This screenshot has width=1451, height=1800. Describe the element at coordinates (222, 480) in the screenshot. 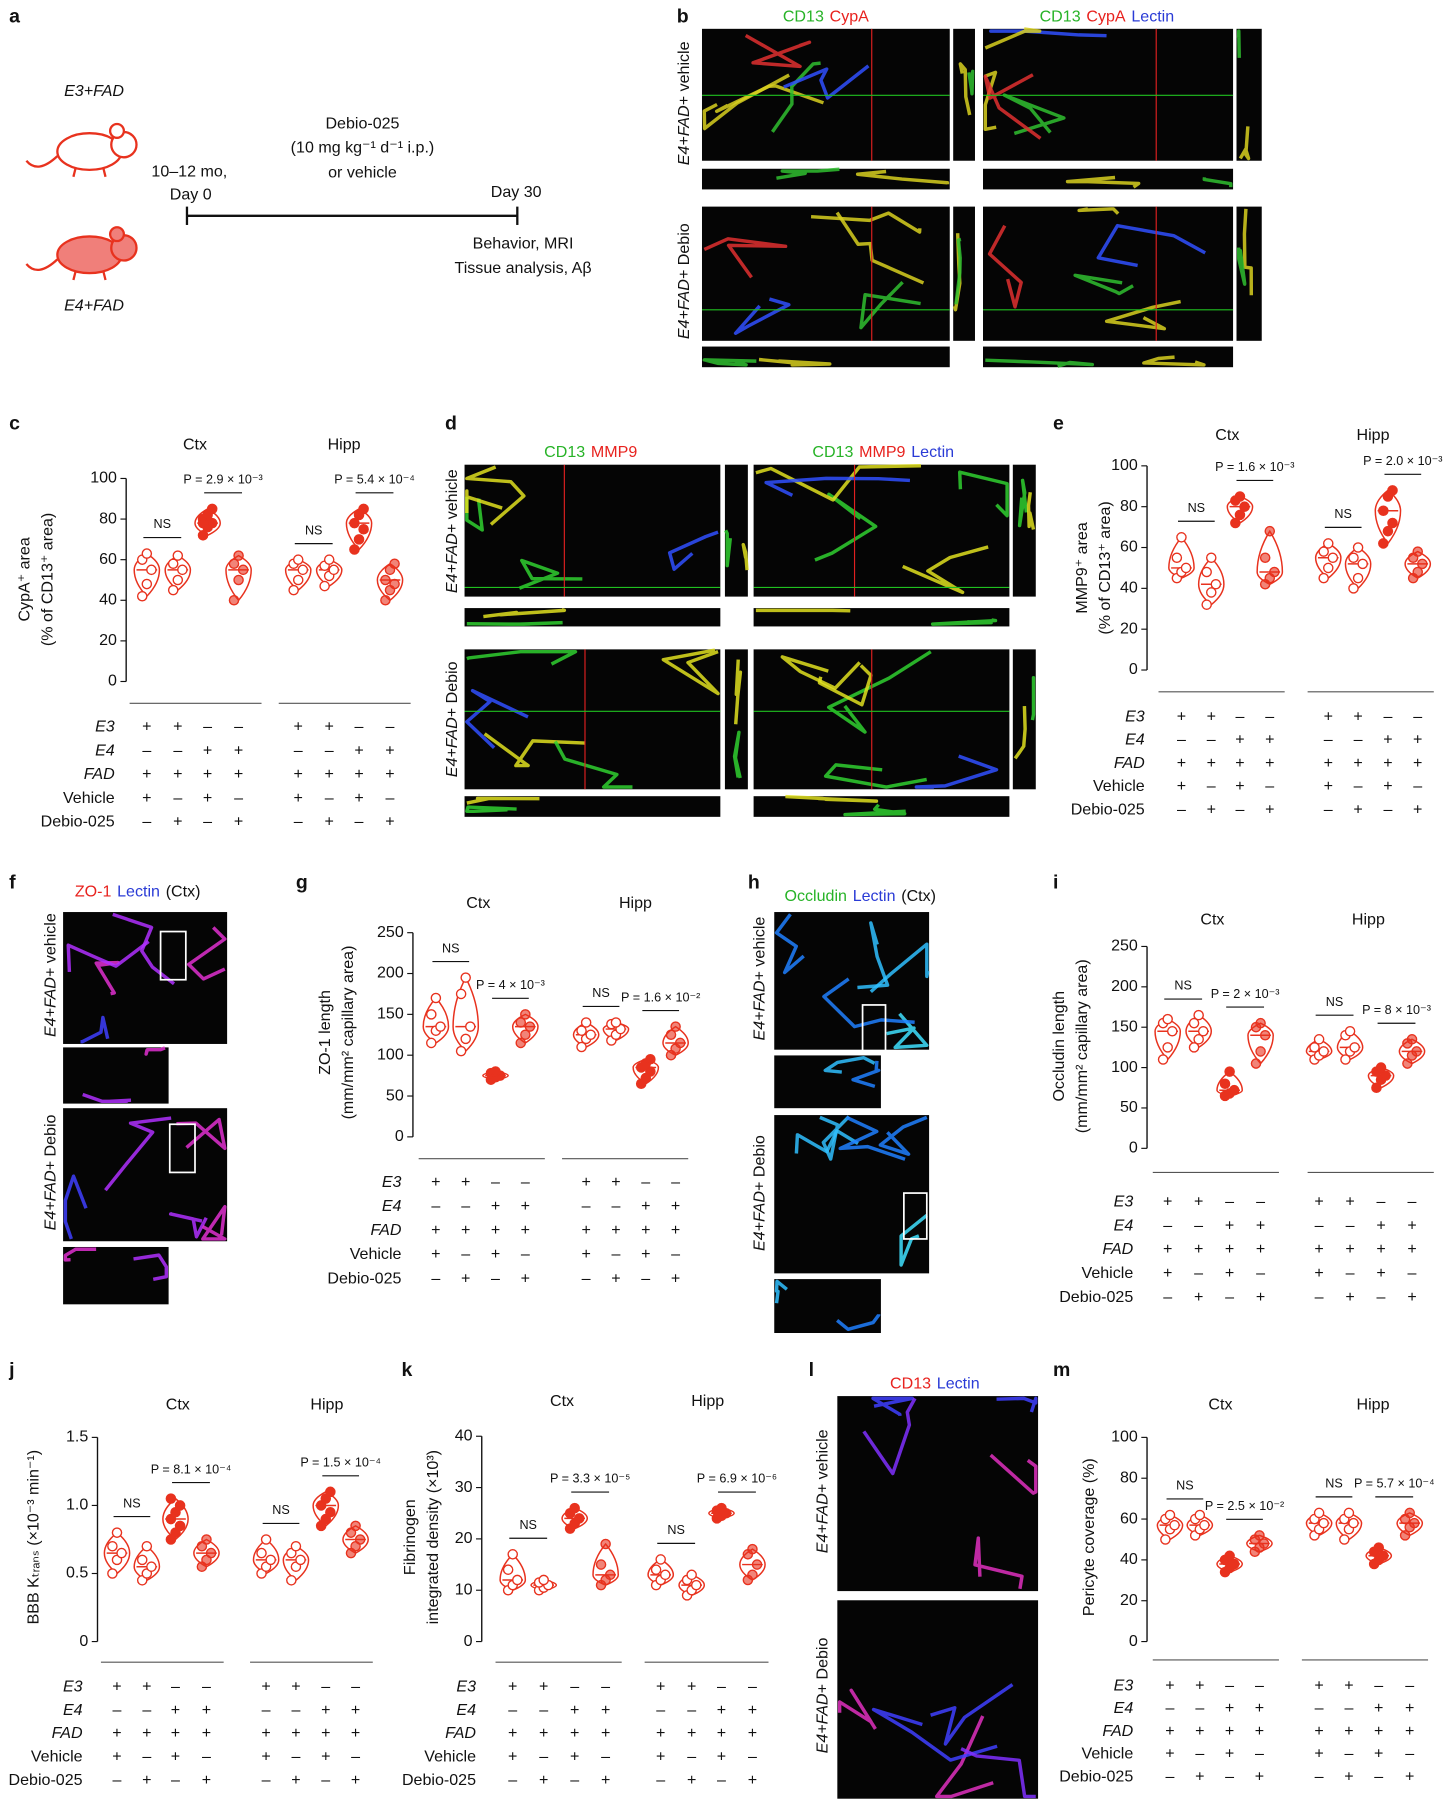

I see `p-value: P = 2.9 × 10⁻³` at that location.